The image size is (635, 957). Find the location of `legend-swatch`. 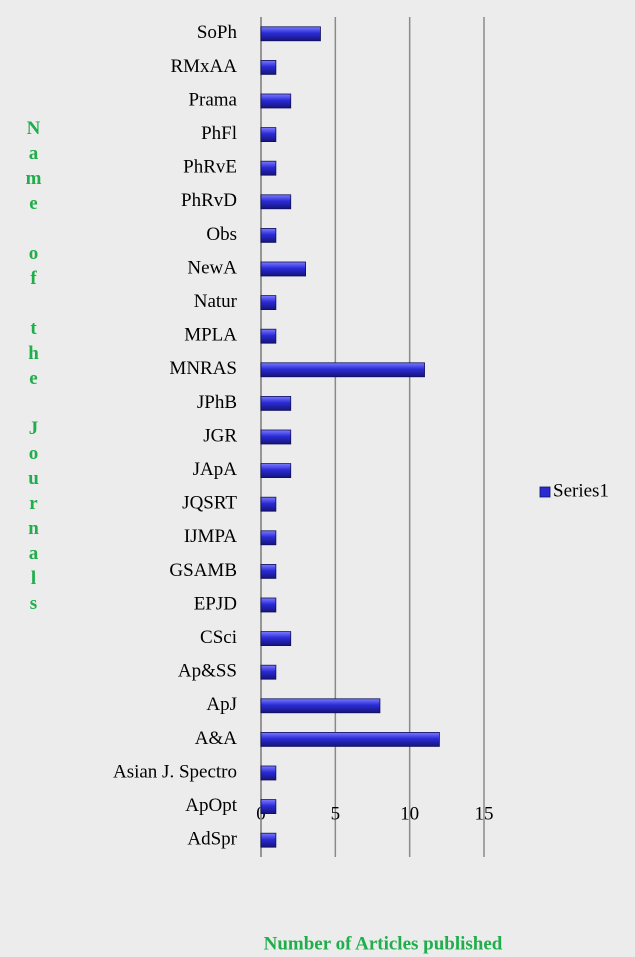

legend-swatch is located at coordinates (545, 492).